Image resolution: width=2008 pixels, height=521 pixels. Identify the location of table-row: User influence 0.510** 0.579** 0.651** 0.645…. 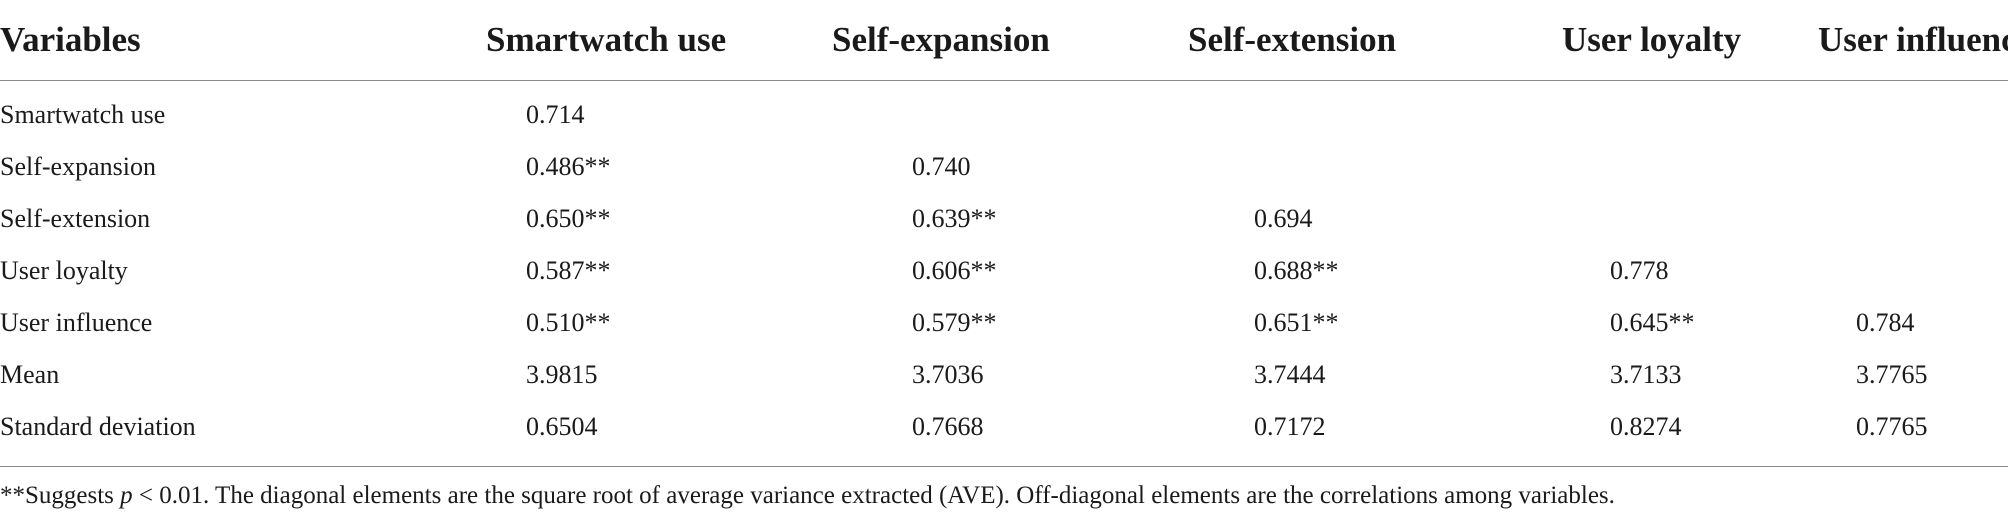
(1004, 323).